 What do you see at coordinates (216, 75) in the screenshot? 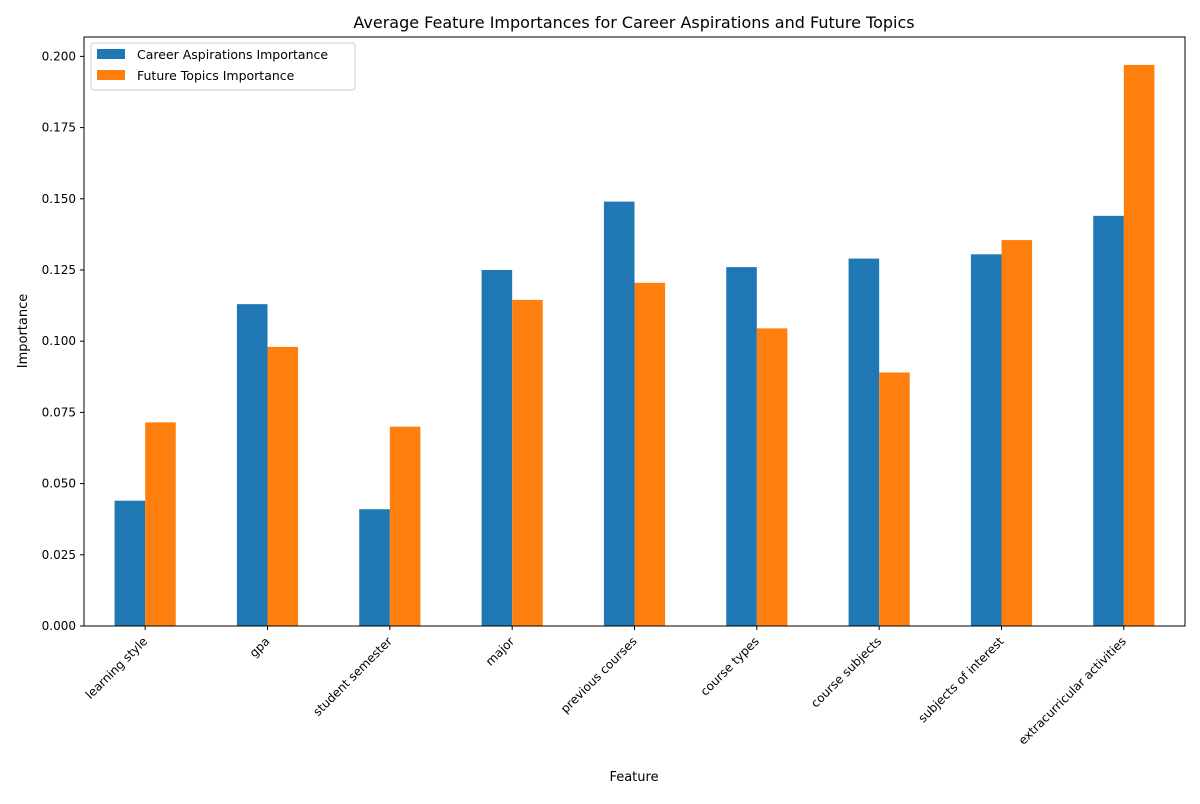
I see `legend-label-2: Future Topics Importance` at bounding box center [216, 75].